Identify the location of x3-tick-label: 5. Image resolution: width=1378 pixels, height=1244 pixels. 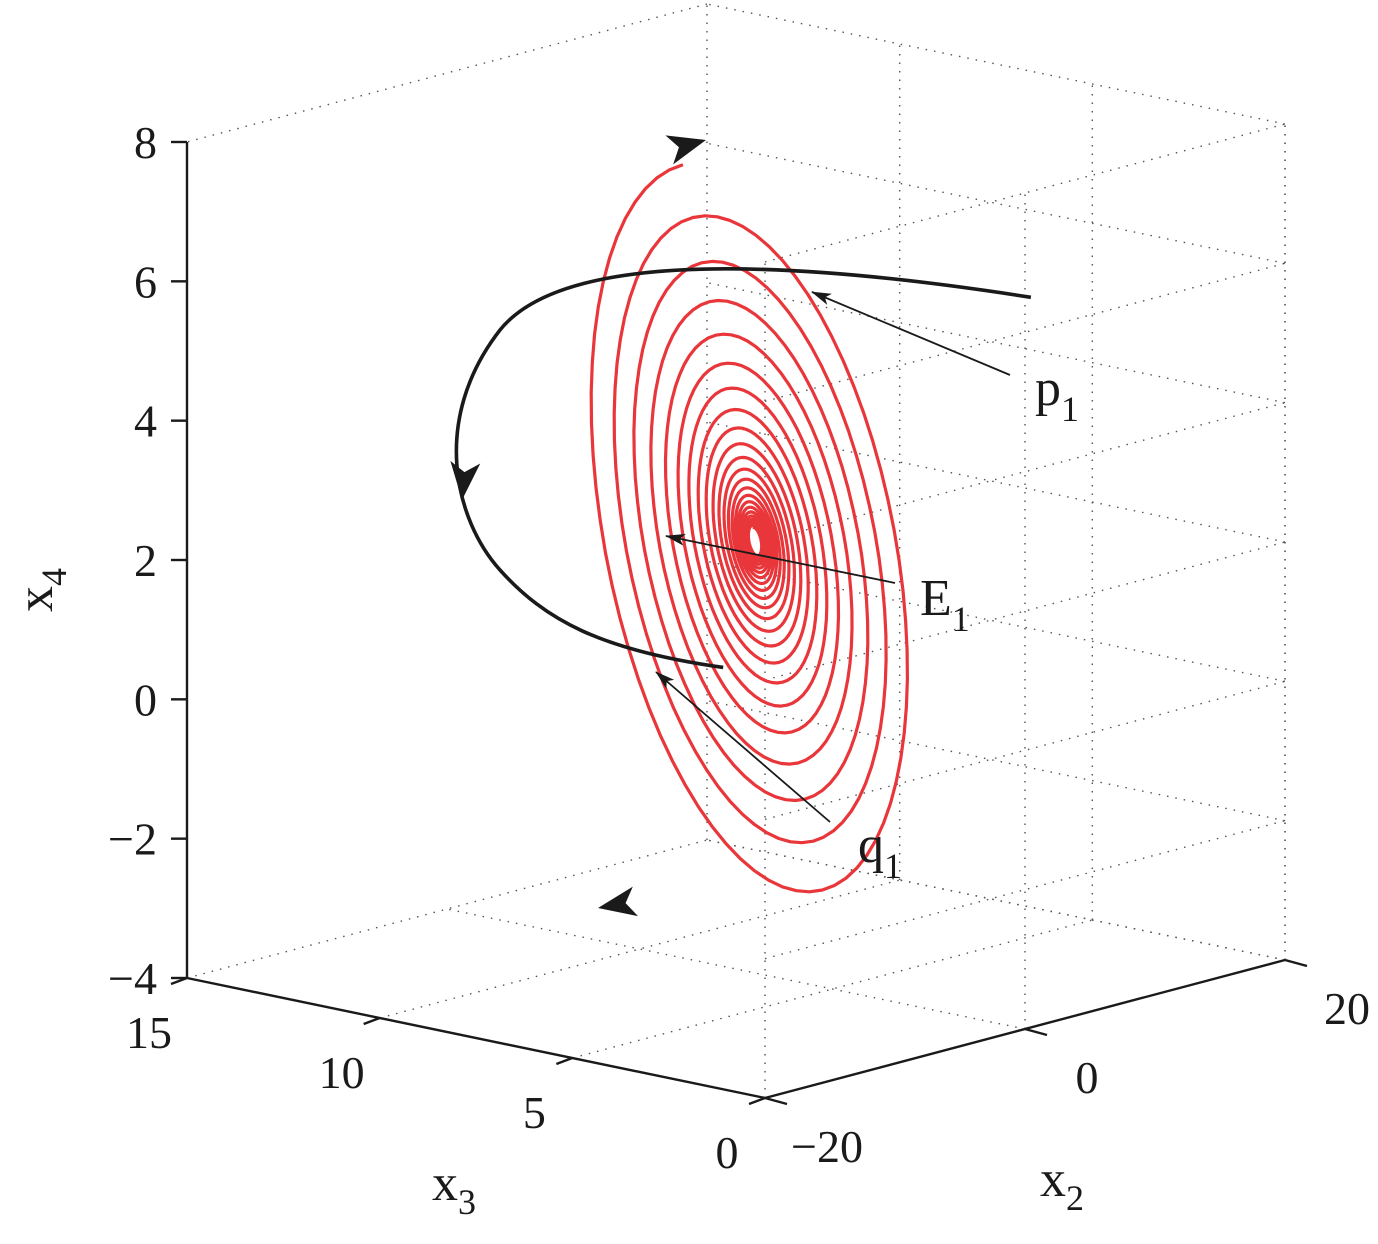
(534, 1112).